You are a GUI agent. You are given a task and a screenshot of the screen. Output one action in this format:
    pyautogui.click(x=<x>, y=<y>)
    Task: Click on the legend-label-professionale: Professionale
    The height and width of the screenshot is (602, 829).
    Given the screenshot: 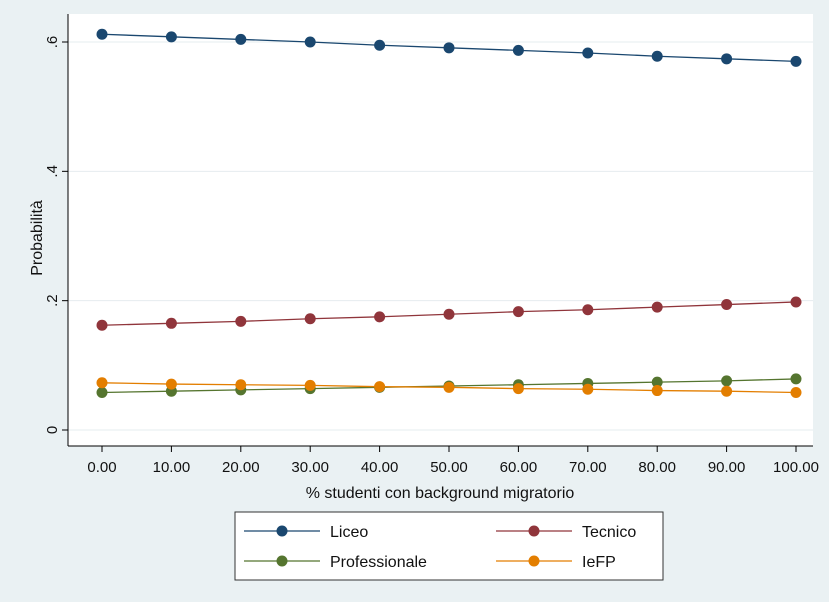 What is the action you would take?
    pyautogui.click(x=378, y=562)
    